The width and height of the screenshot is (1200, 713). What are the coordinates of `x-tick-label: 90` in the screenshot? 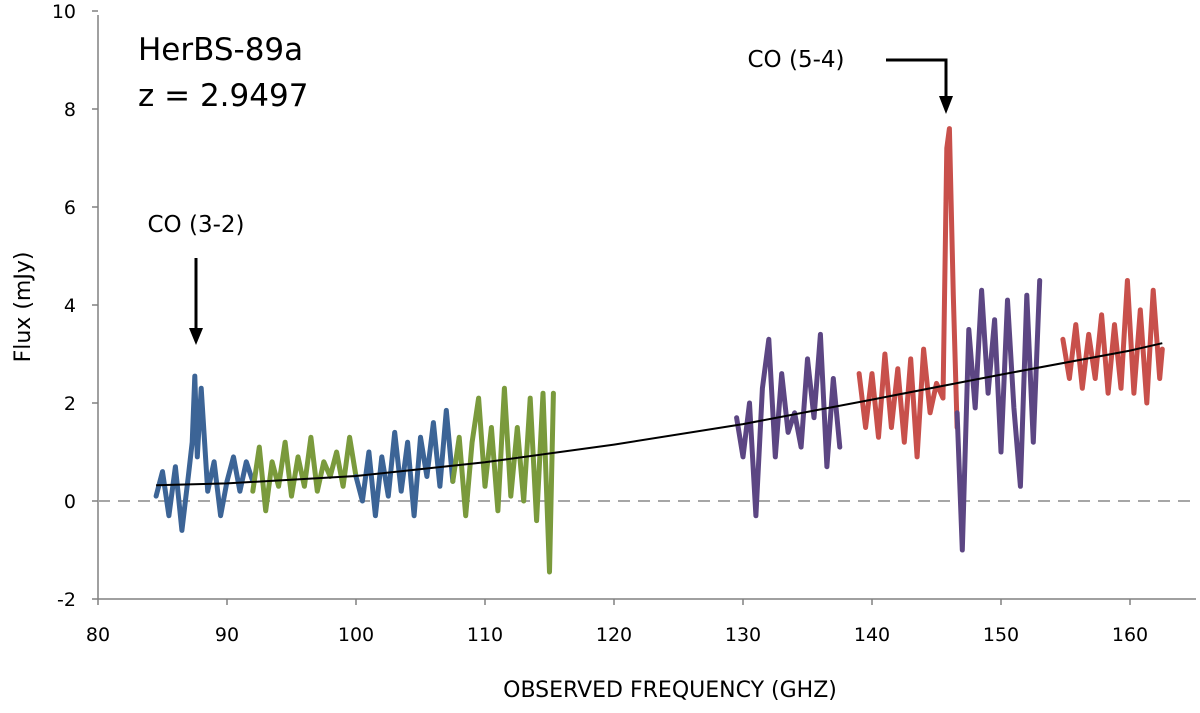 It's located at (227, 635).